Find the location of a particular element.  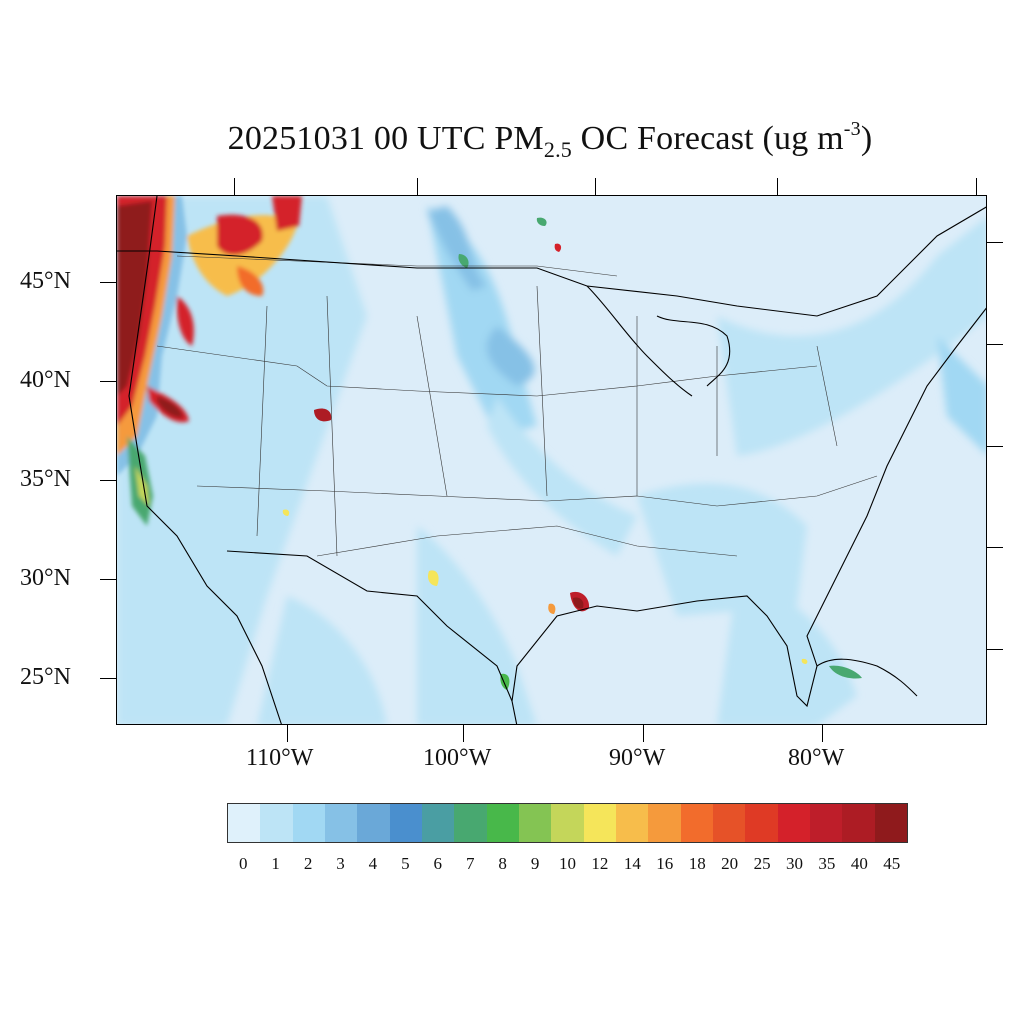

lat-label-40: 40°N is located at coordinates (45, 380).